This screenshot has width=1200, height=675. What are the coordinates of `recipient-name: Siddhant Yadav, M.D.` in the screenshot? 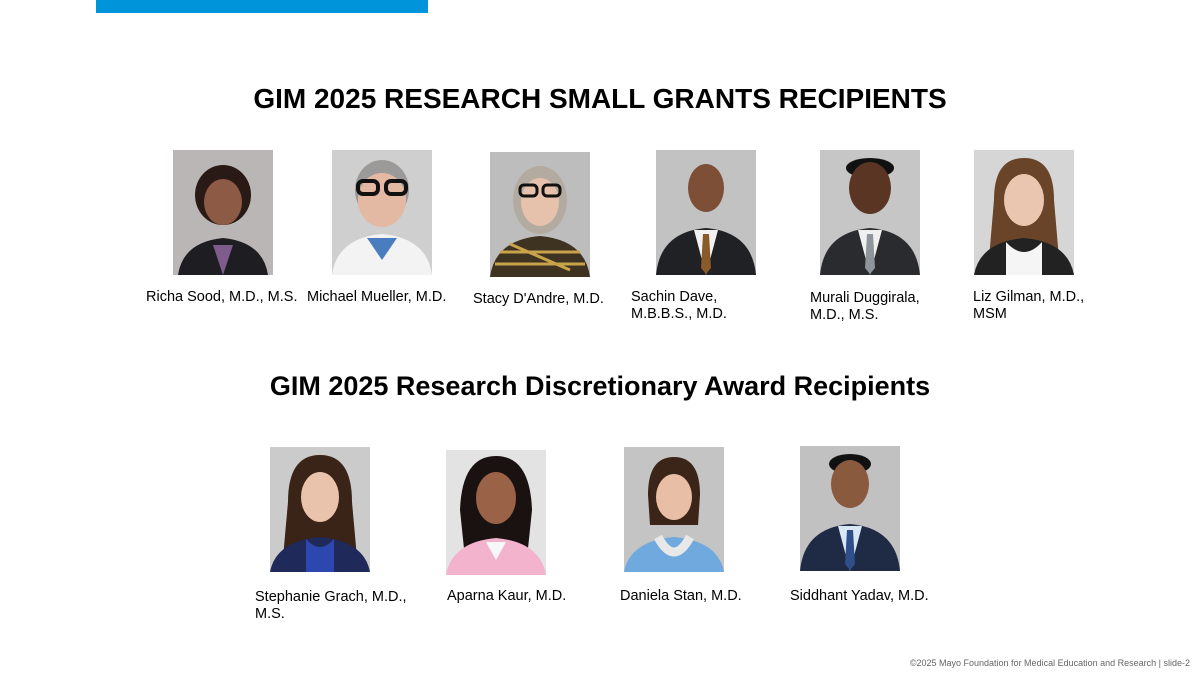 It's located at (859, 596).